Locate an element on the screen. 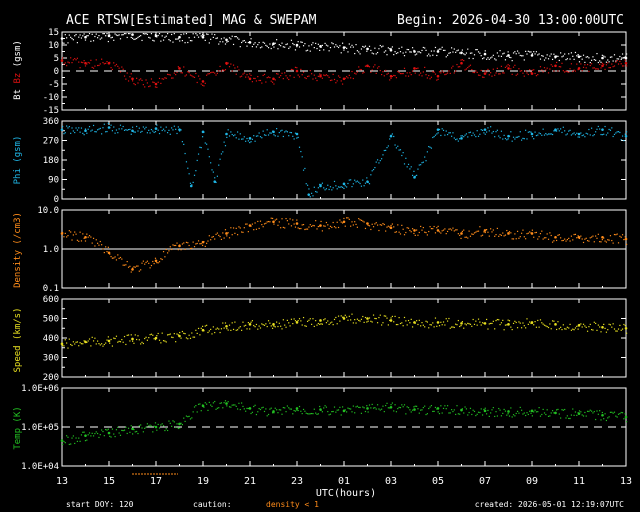  temp-data-point is located at coordinates (250, 408).